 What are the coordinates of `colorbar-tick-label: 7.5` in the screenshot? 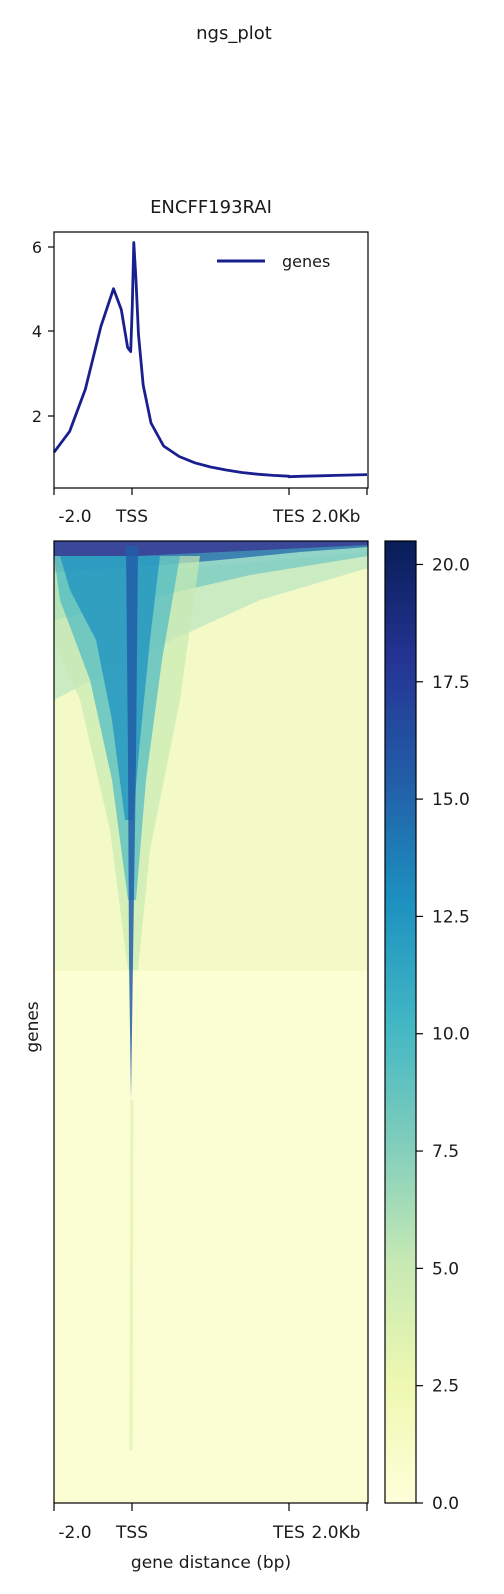 It's located at (445, 1152).